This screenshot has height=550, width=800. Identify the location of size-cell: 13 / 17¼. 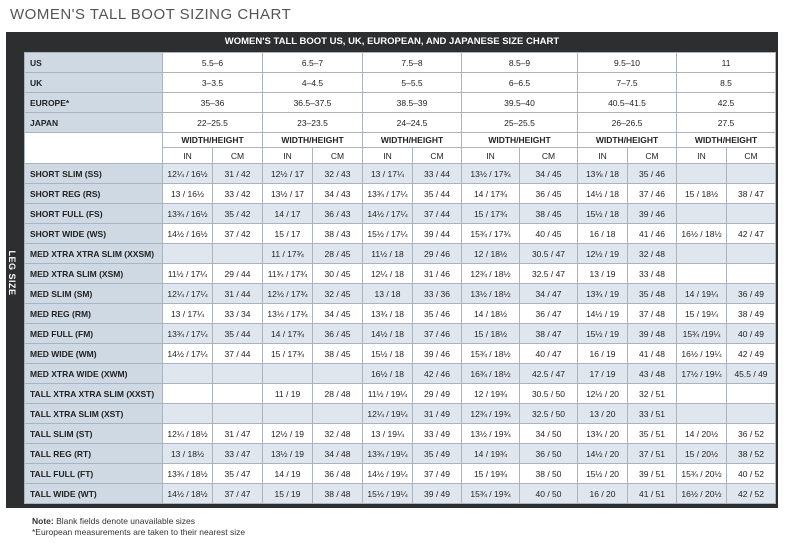
(387, 173).